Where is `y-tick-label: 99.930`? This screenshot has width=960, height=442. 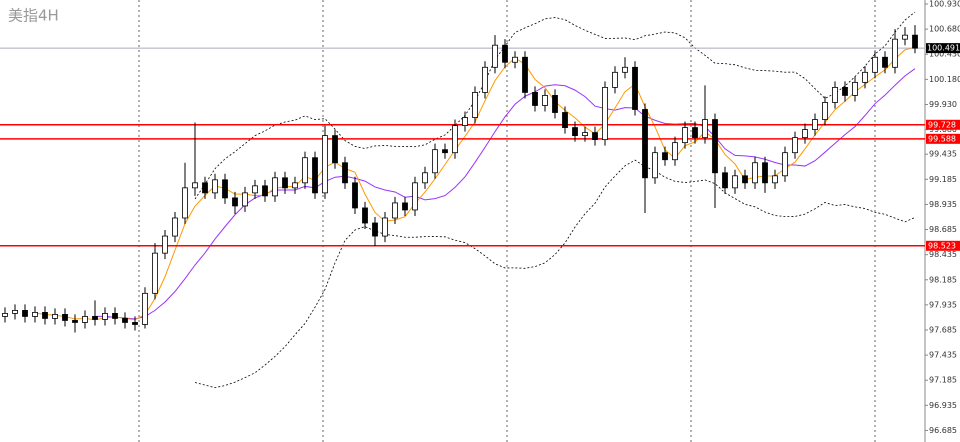 y-tick-label: 99.930 is located at coordinates (943, 104).